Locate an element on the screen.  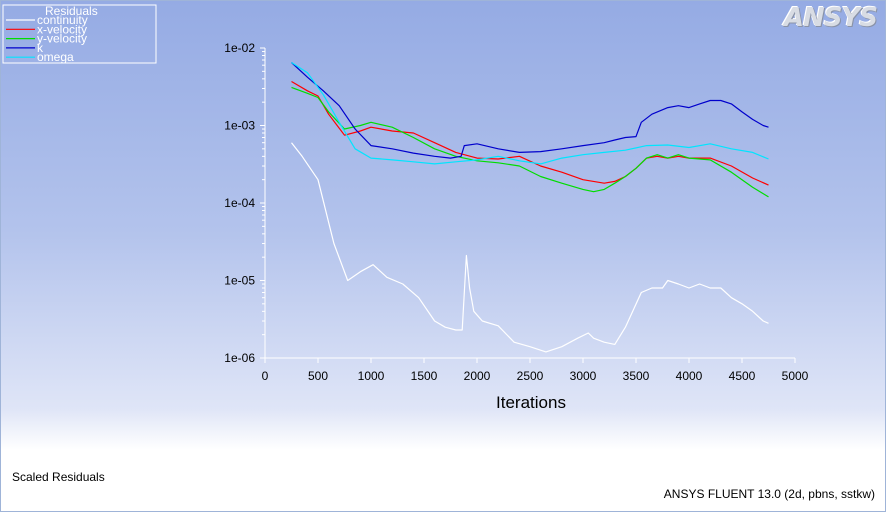
legend-label-k: k is located at coordinates (40, 48).